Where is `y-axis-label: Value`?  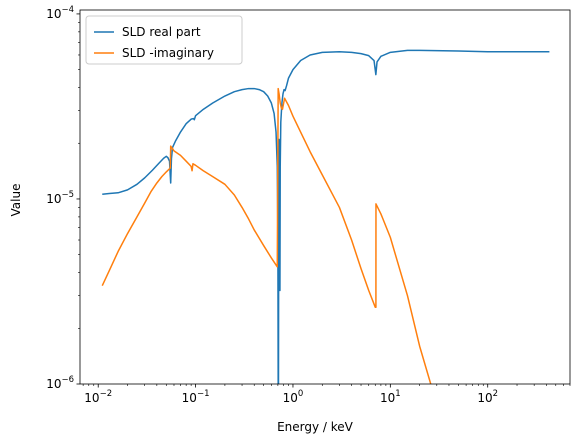 y-axis-label: Value is located at coordinates (16, 200).